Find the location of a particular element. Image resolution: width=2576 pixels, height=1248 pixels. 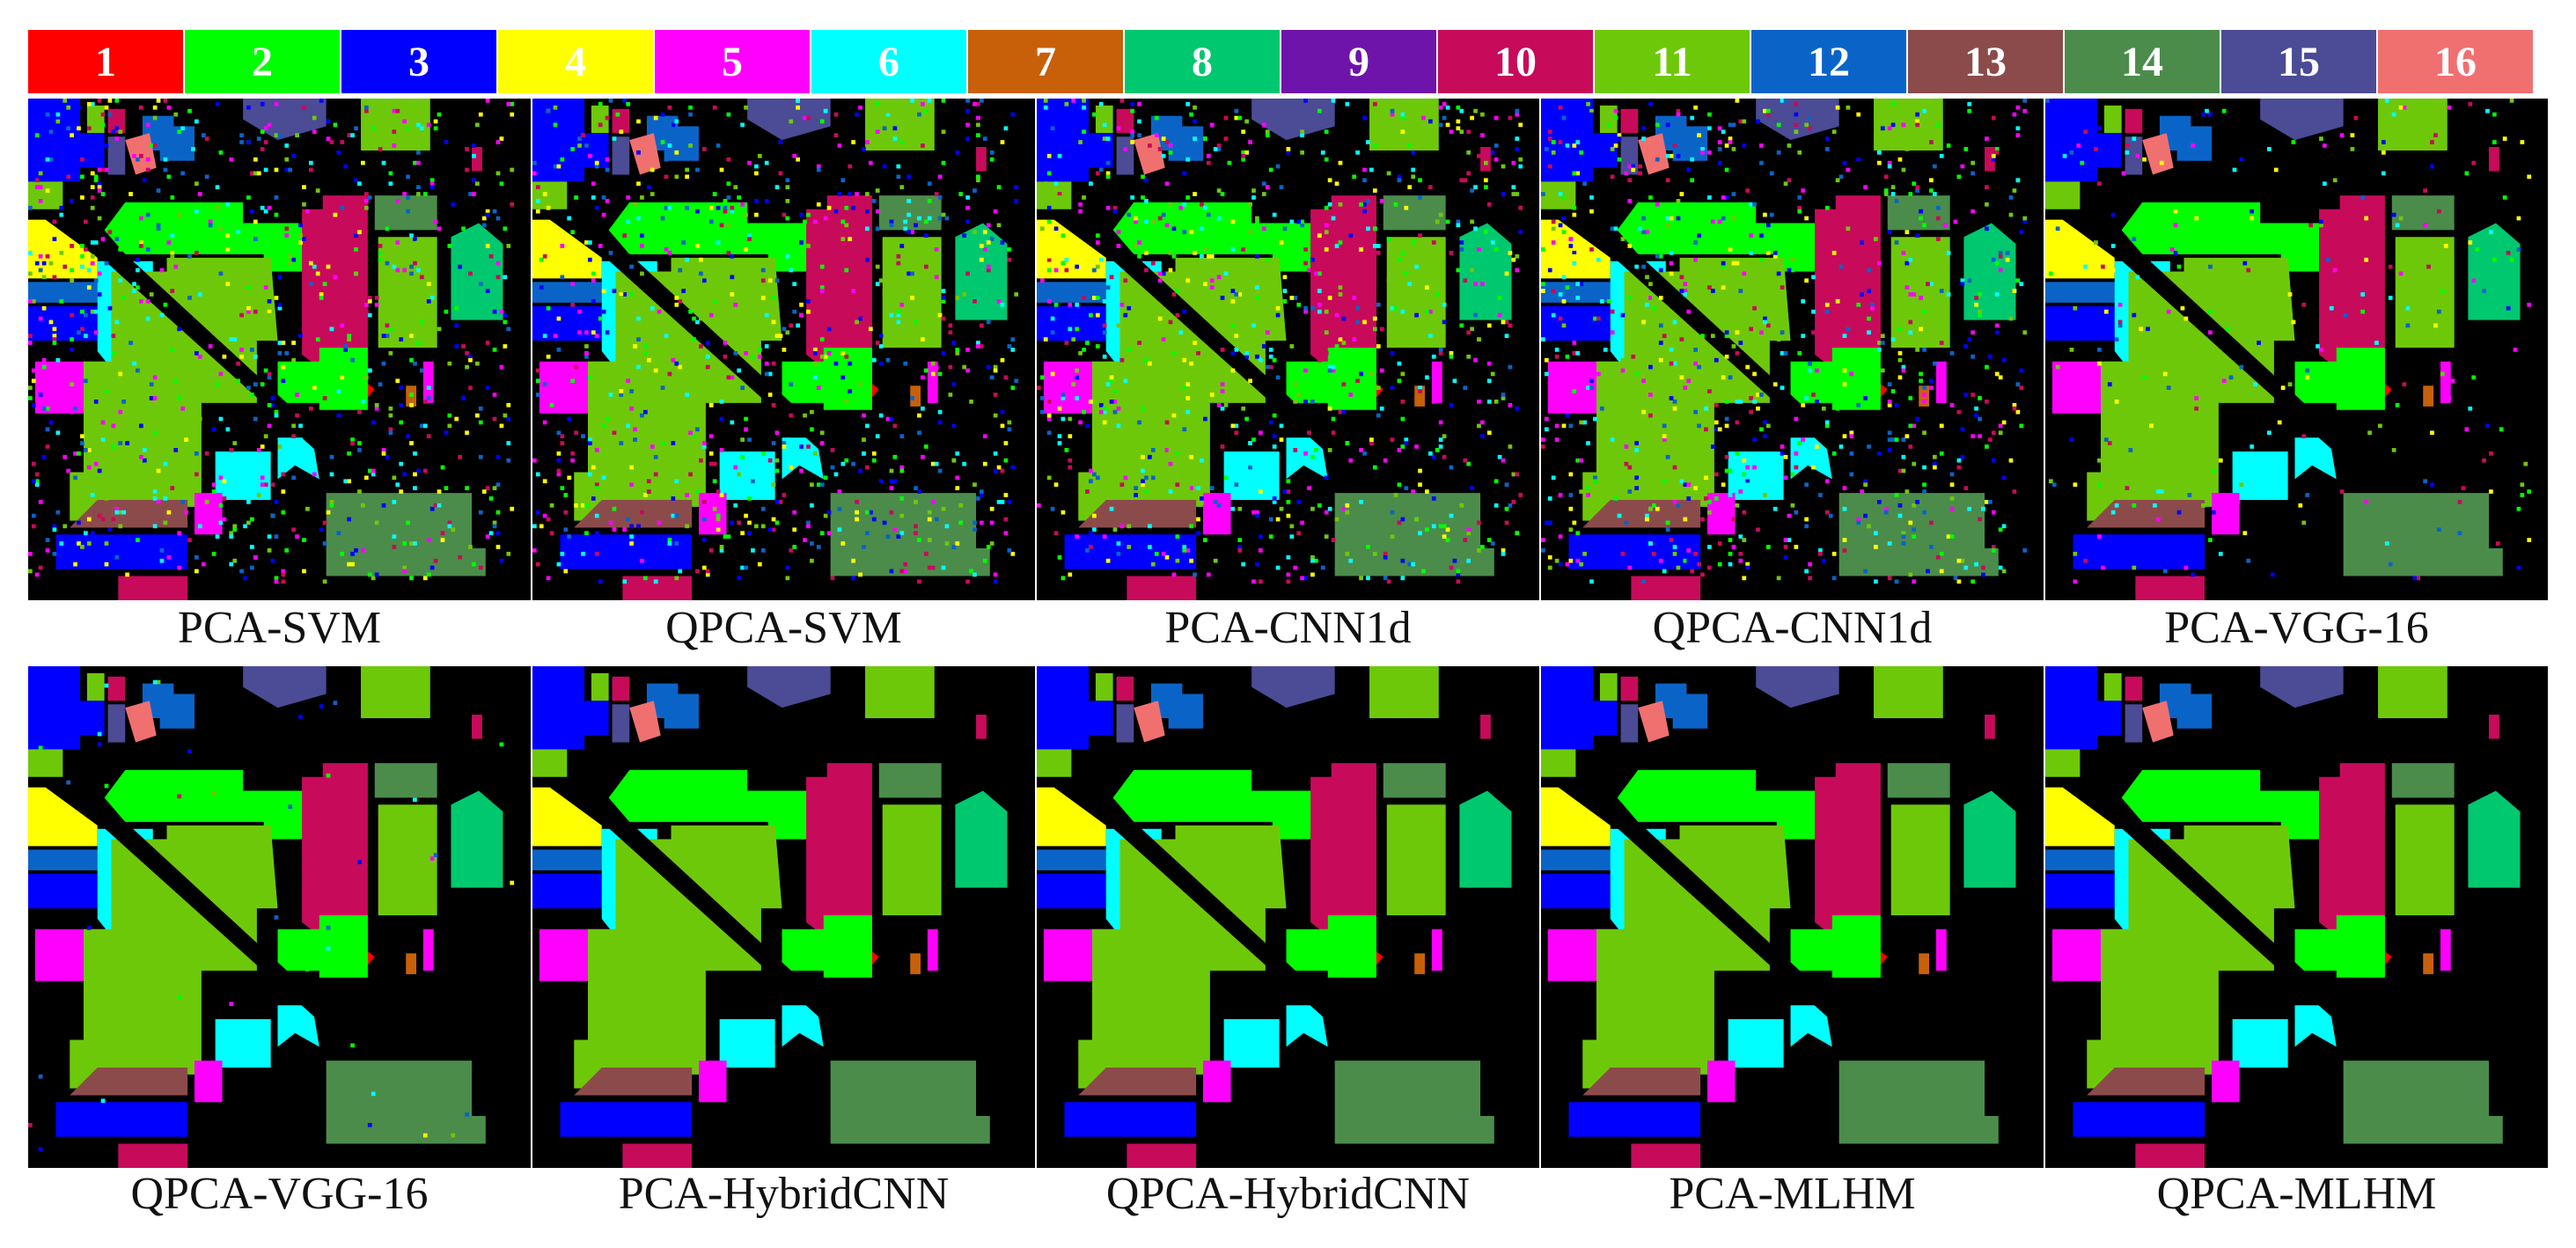

legend-class-13: 13 is located at coordinates (1986, 61).